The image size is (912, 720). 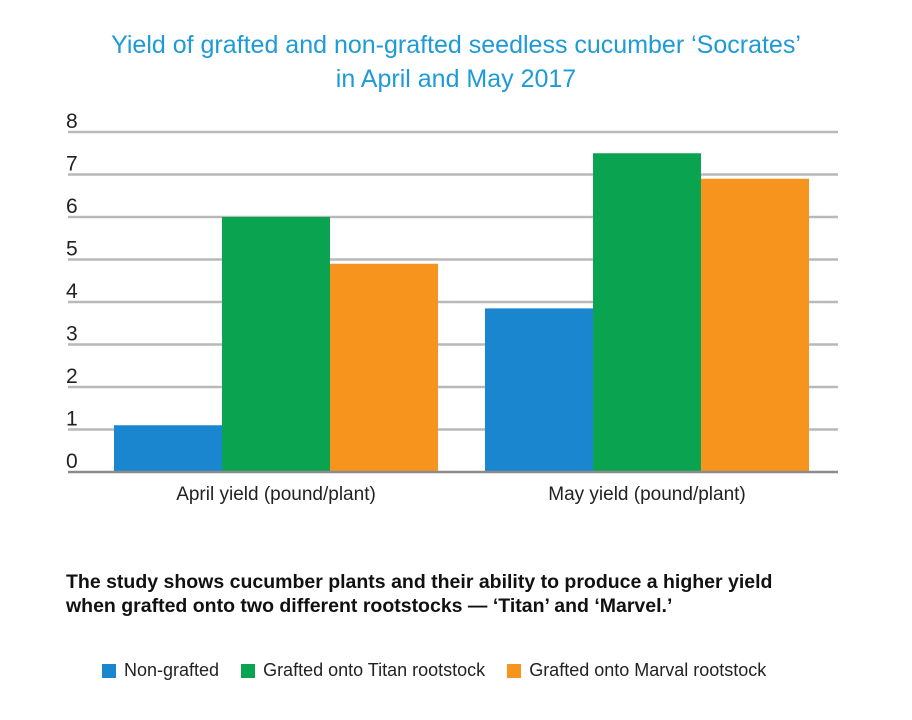 I want to click on legend-label-titan: Grafted onto Titan rootstock, so click(x=374, y=670).